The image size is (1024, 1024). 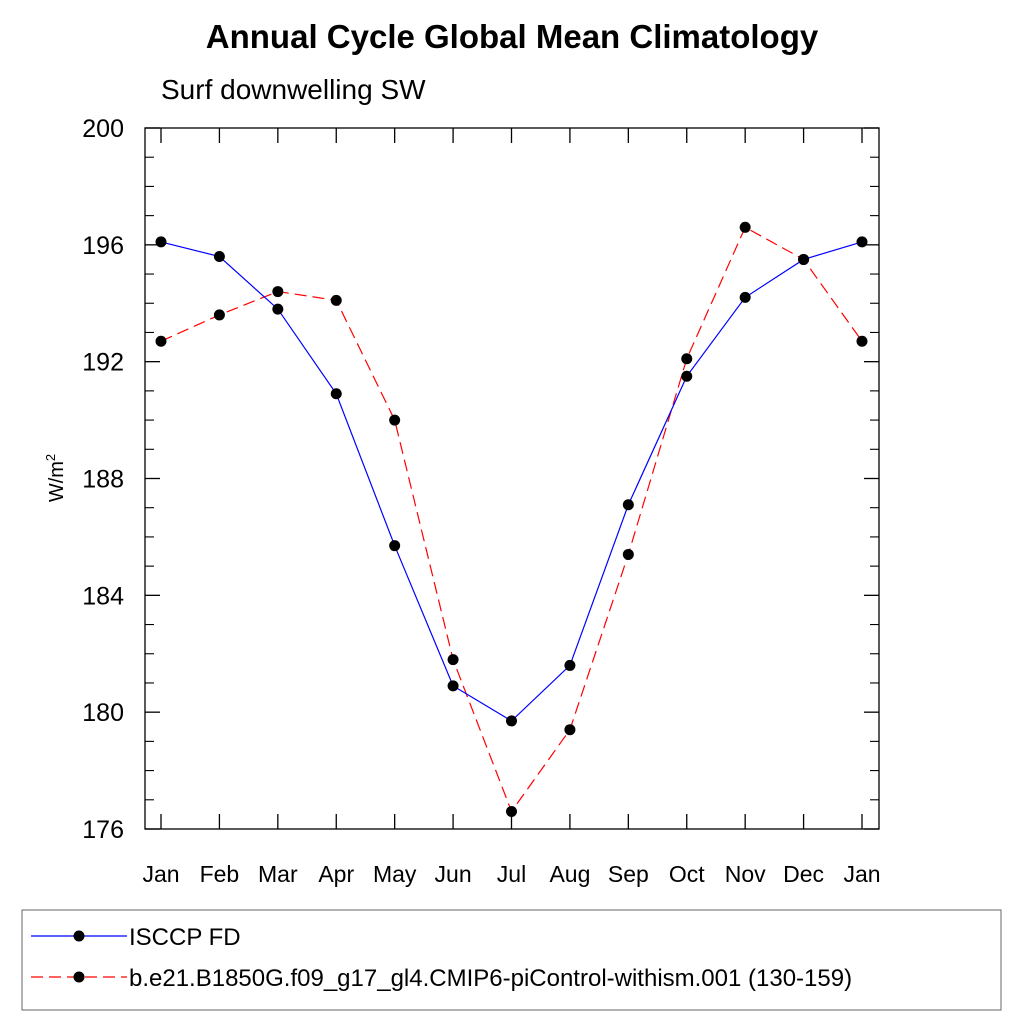 What do you see at coordinates (511, 874) in the screenshot?
I see `x-tick-label: Jul` at bounding box center [511, 874].